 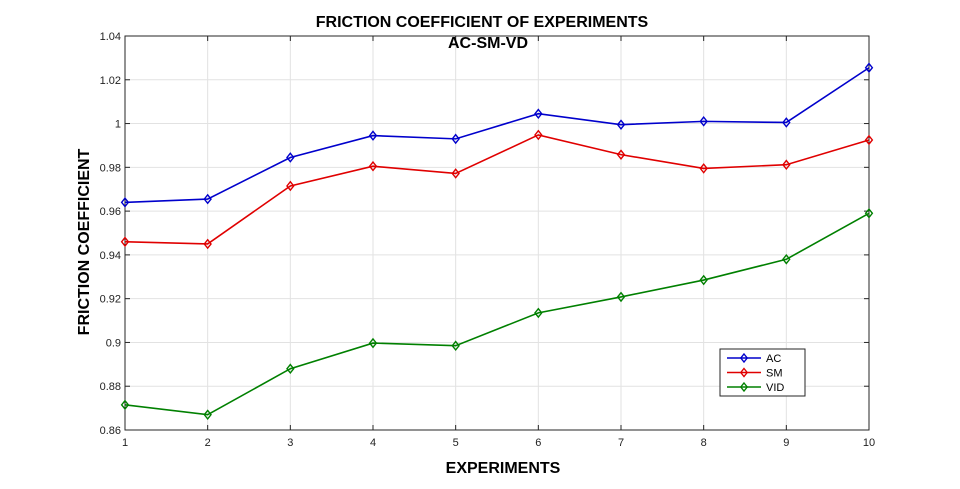 What do you see at coordinates (110, 387) in the screenshot?
I see `y-tick-label: 0.88` at bounding box center [110, 387].